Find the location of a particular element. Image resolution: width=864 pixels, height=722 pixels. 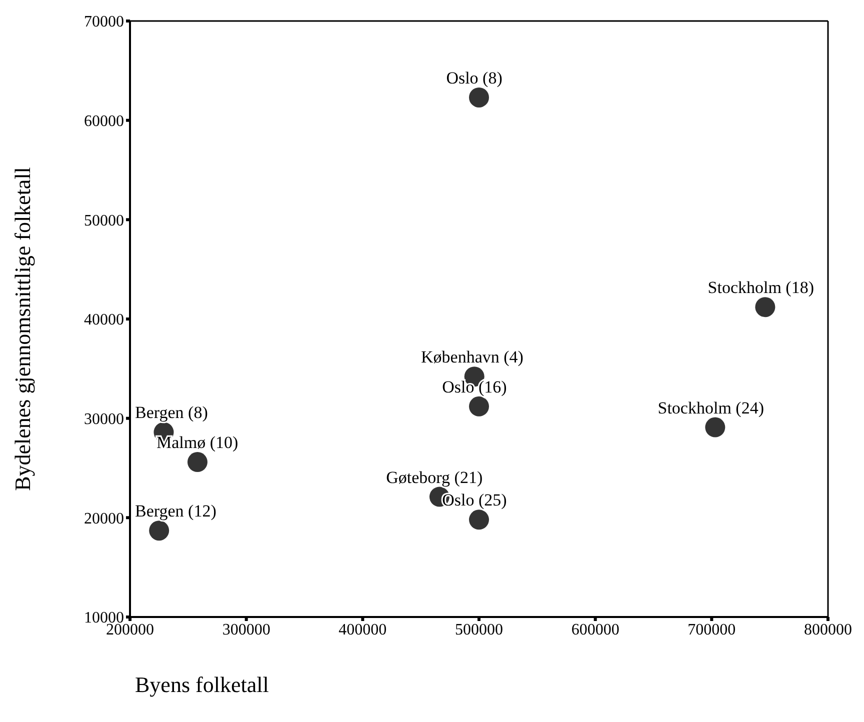

x-tick-label: 400000 is located at coordinates (362, 629).